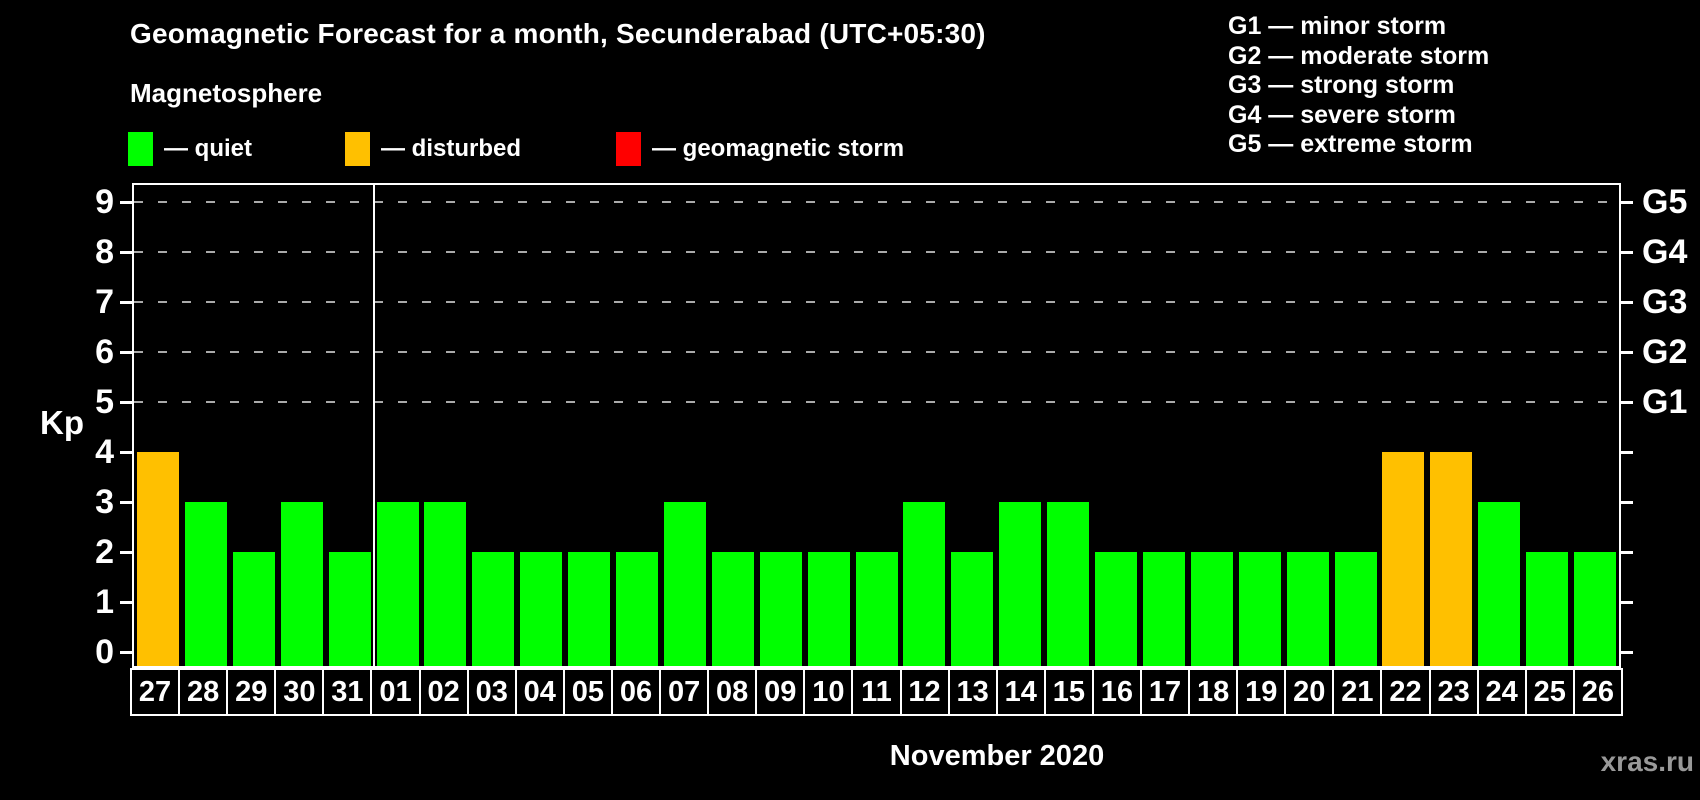  What do you see at coordinates (140, 149) in the screenshot?
I see `quiet-color-swatch` at bounding box center [140, 149].